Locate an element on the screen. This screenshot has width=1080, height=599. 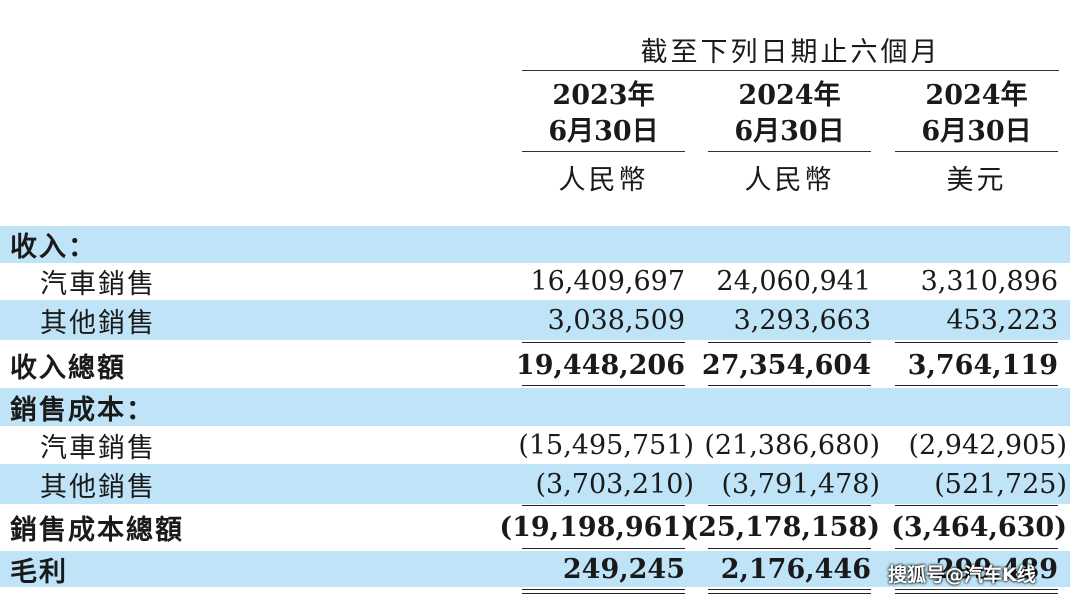
column-currency: 美元 is located at coordinates (976, 180).